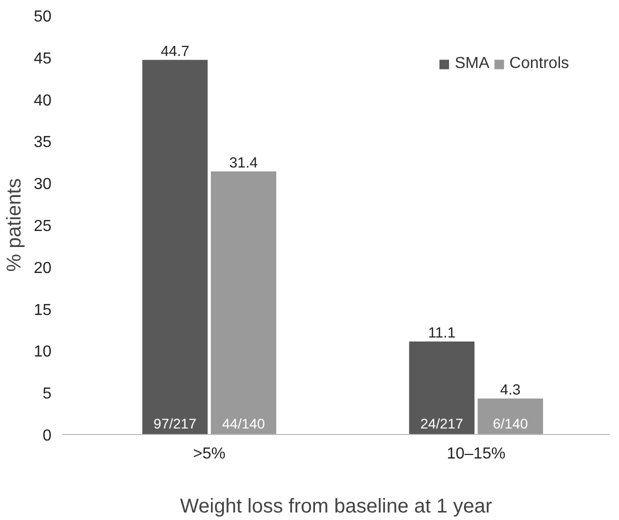 This screenshot has width=619, height=520. I want to click on legend-label: SMA, so click(472, 64).